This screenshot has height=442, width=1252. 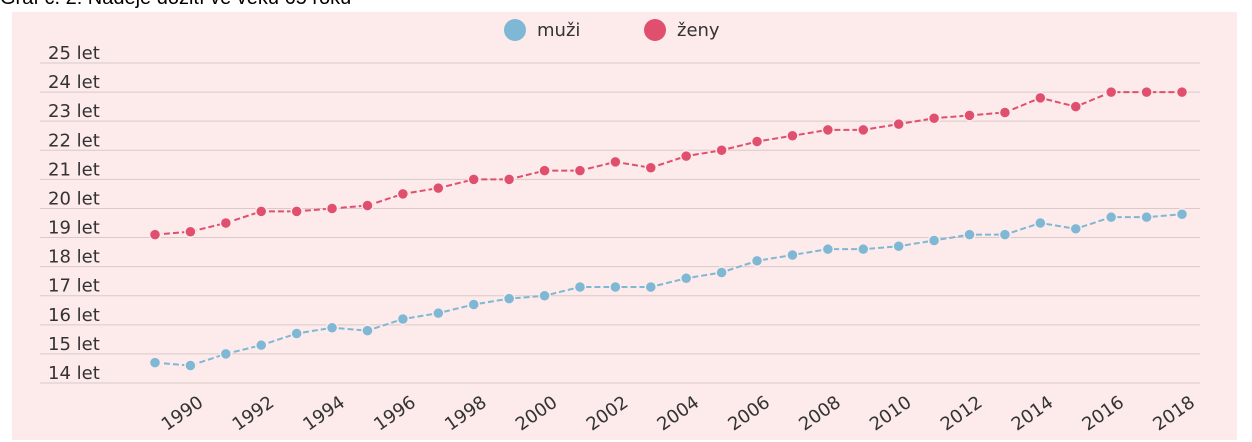 I want to click on y-tick-label: 21 let, so click(x=74, y=169).